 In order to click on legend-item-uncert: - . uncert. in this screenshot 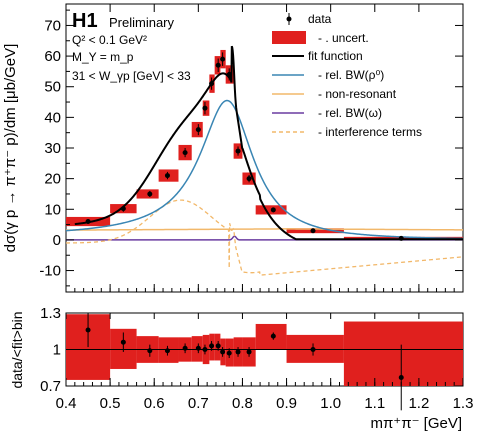, I will do `click(320, 38)`.